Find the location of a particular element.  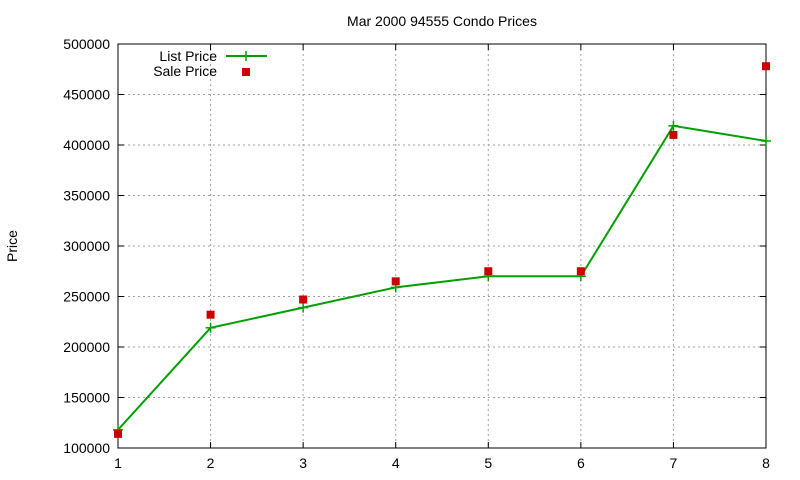

x-tick-label: 7 is located at coordinates (674, 463).